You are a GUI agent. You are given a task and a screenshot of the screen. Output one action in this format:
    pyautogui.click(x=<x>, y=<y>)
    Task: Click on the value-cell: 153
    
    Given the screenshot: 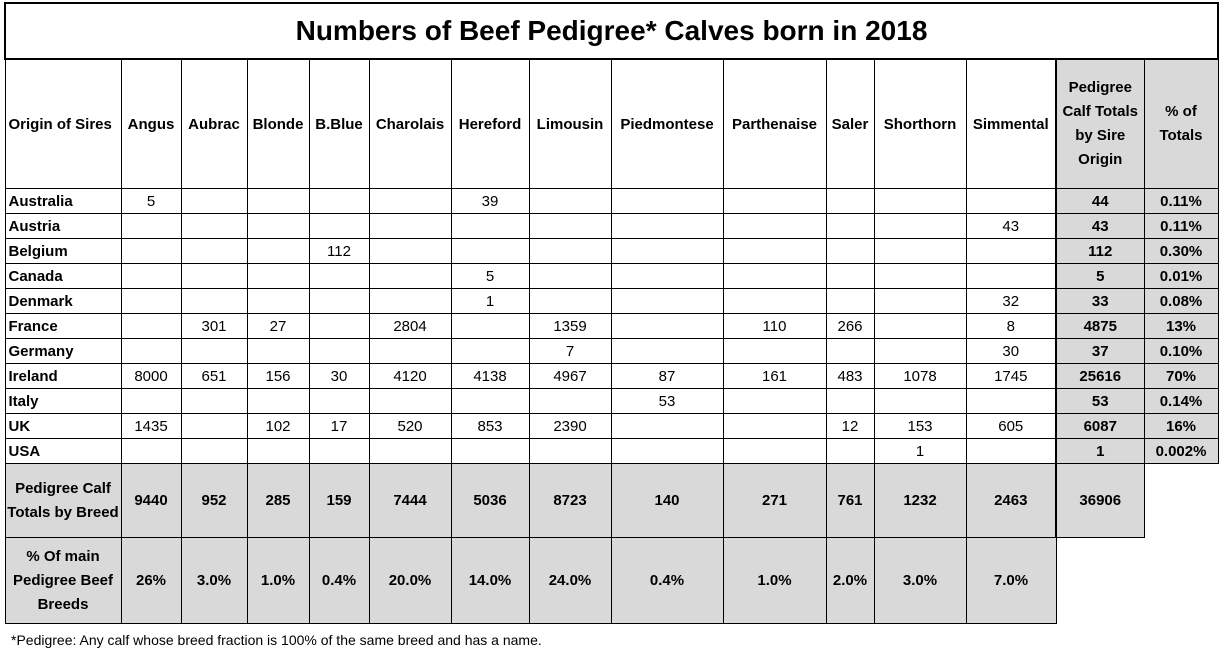 What is the action you would take?
    pyautogui.click(x=920, y=426)
    